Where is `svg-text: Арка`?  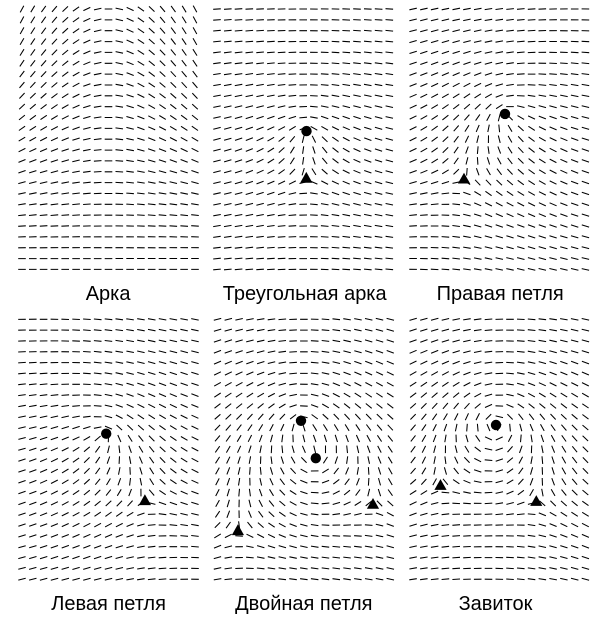 svg-text: Арка is located at coordinates (109, 294).